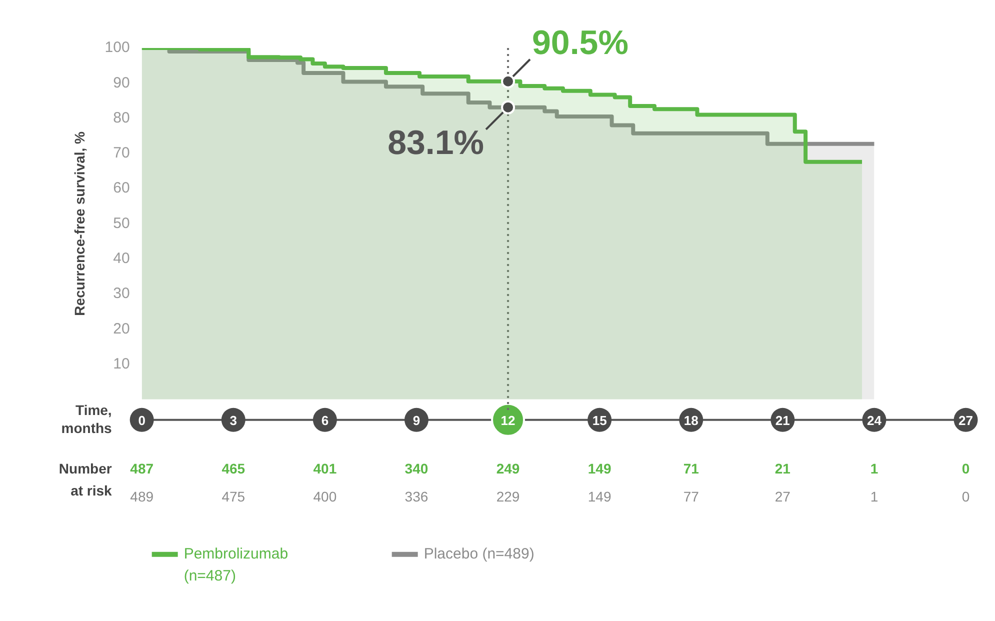  Describe the element at coordinates (874, 420) in the screenshot. I see `x-tick-label: 24` at that location.